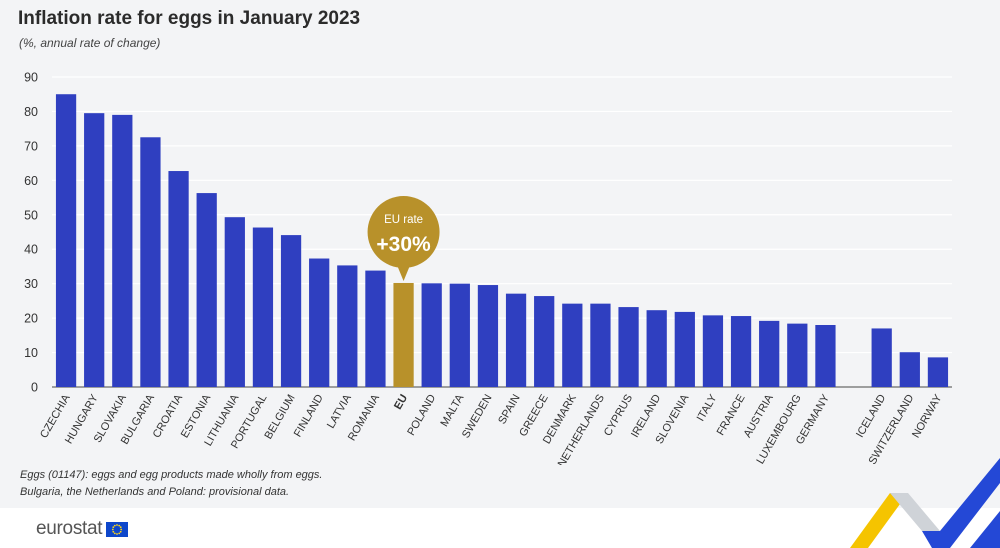 The width and height of the screenshot is (1000, 548). I want to click on y-tick-label: 50, so click(31, 215).